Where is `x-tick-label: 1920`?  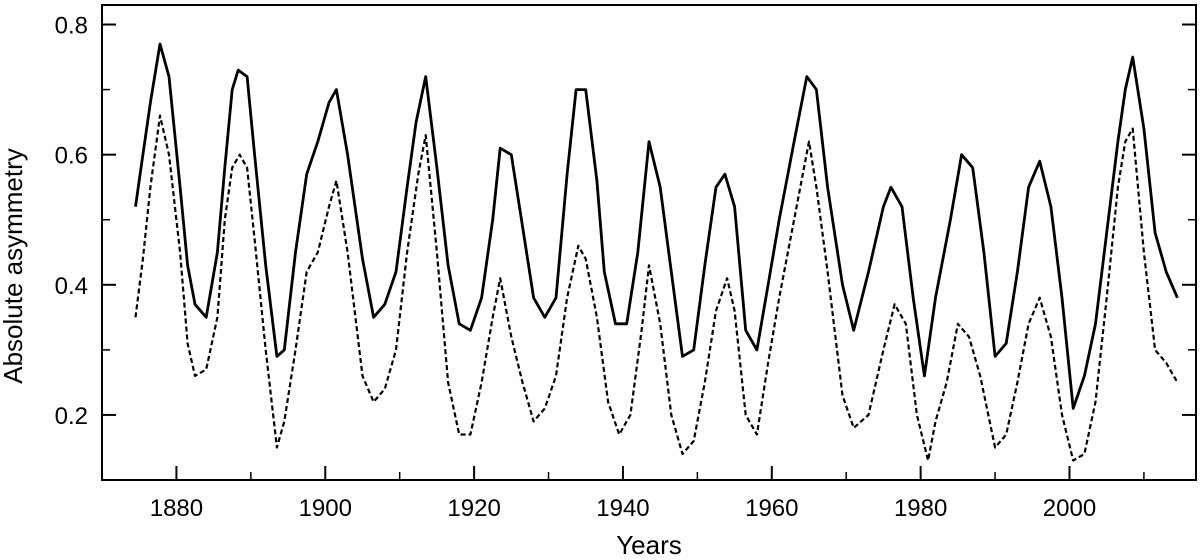
x-tick-label: 1920 is located at coordinates (473, 508).